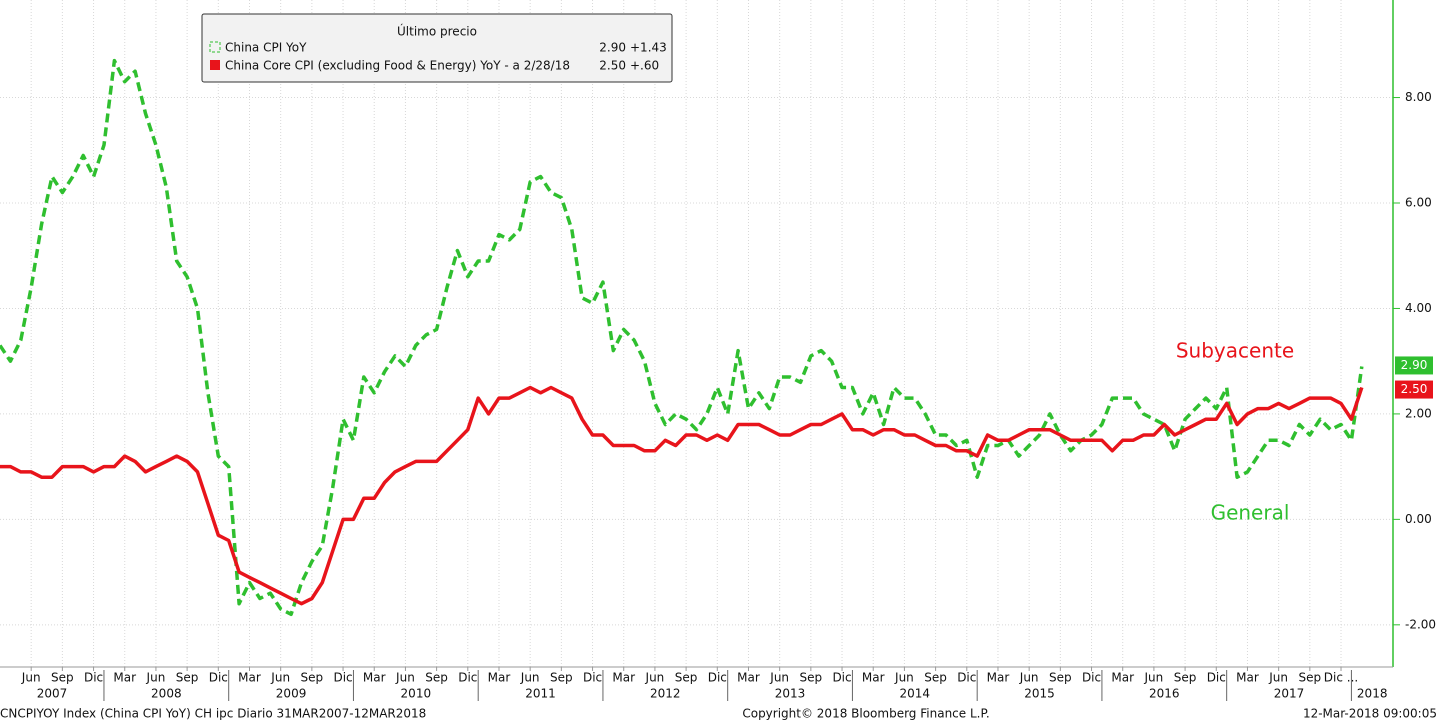 This screenshot has width=1440, height=724. Describe the element at coordinates (266, 48) in the screenshot. I see `legend-label: China CPI YoY` at that location.